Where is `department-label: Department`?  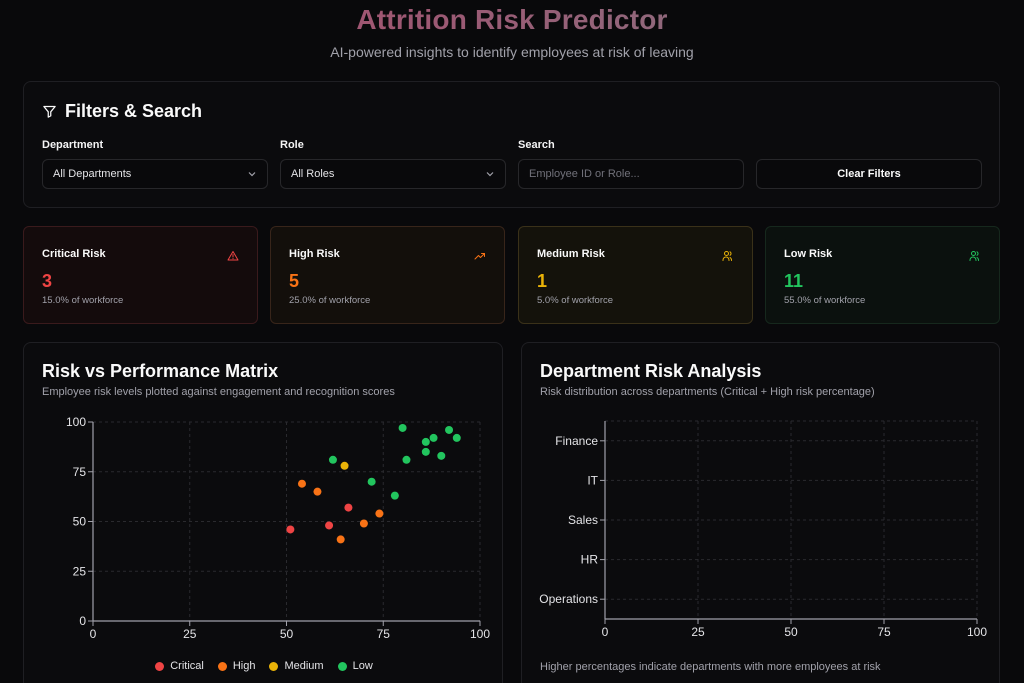
department-label: Department is located at coordinates (73, 145).